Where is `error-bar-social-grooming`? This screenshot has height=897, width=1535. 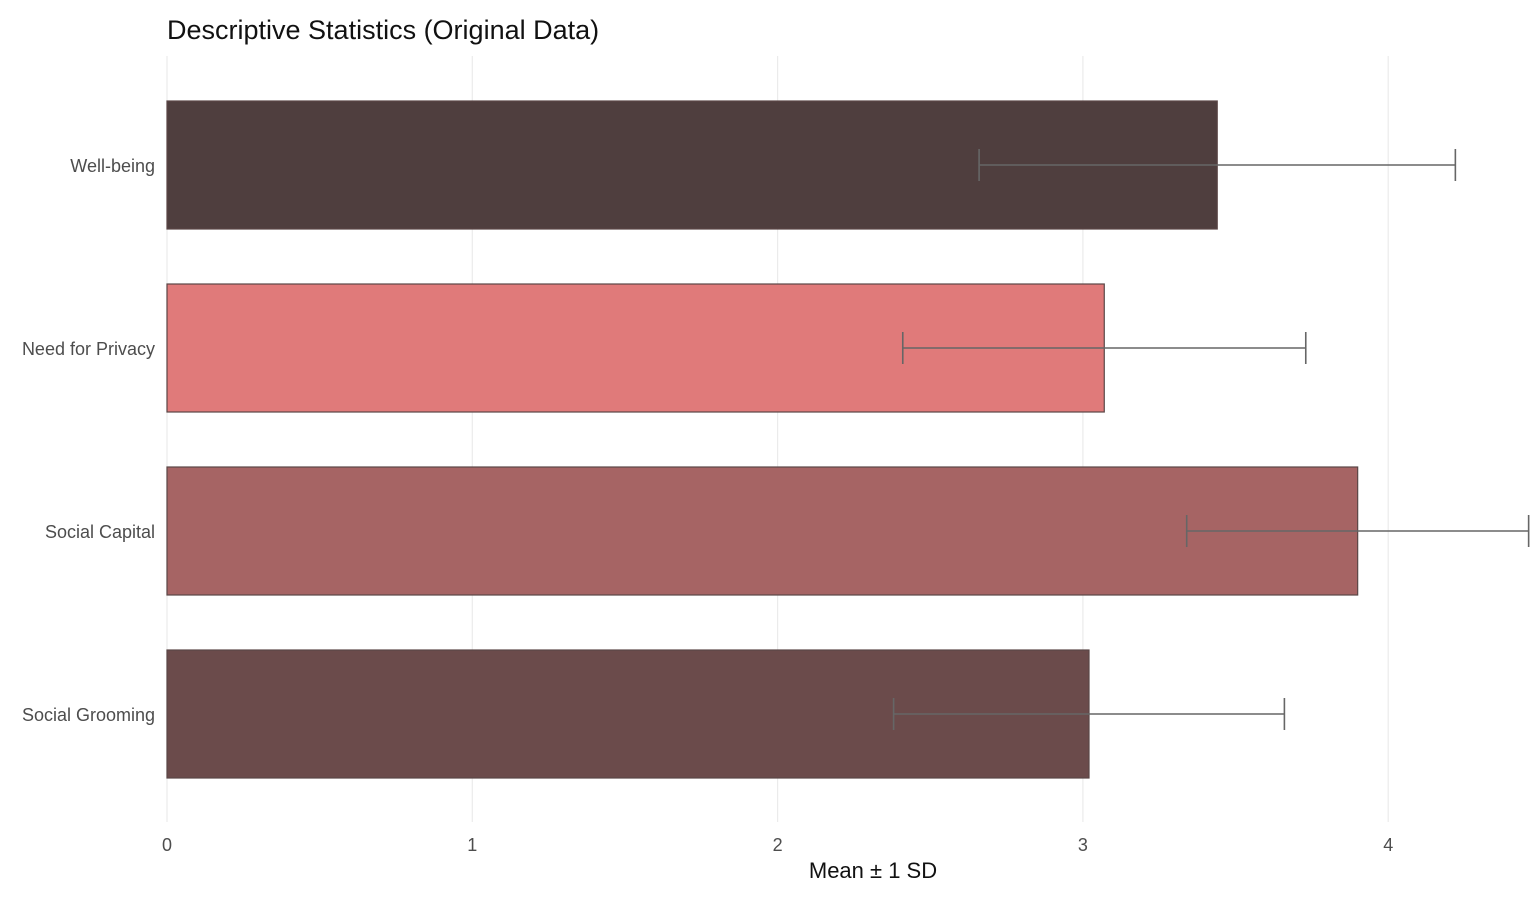 error-bar-social-grooming is located at coordinates (1089, 714).